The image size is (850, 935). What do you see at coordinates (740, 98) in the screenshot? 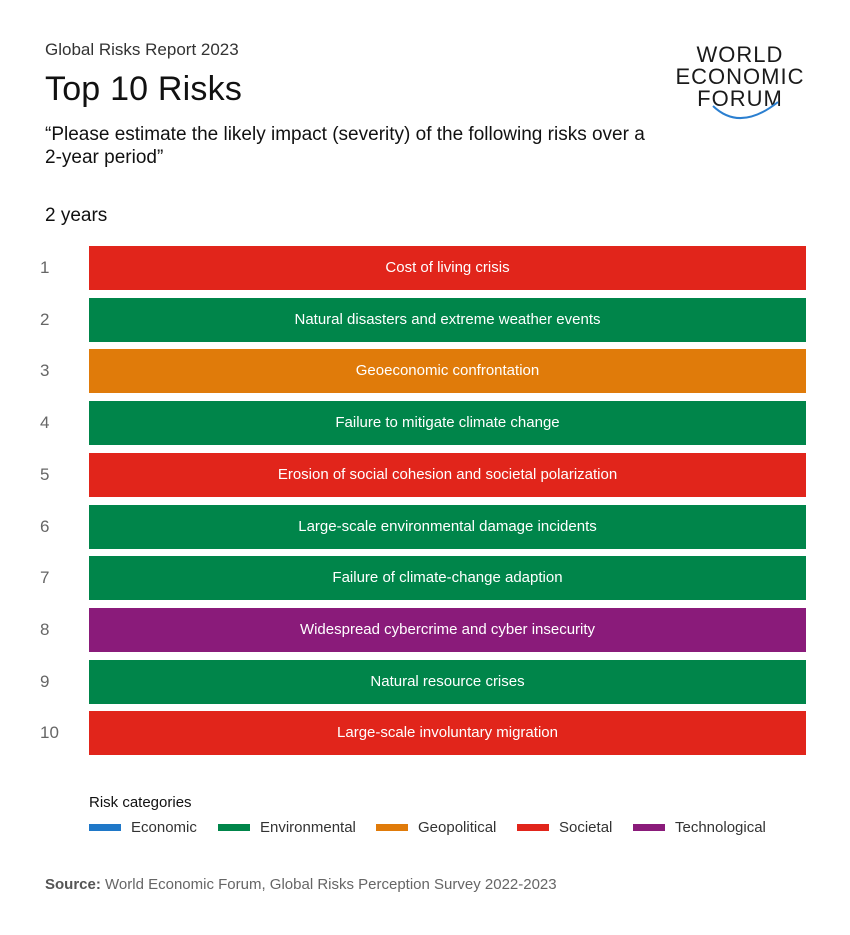
I see `logo-line-3: FORUM` at bounding box center [740, 98].